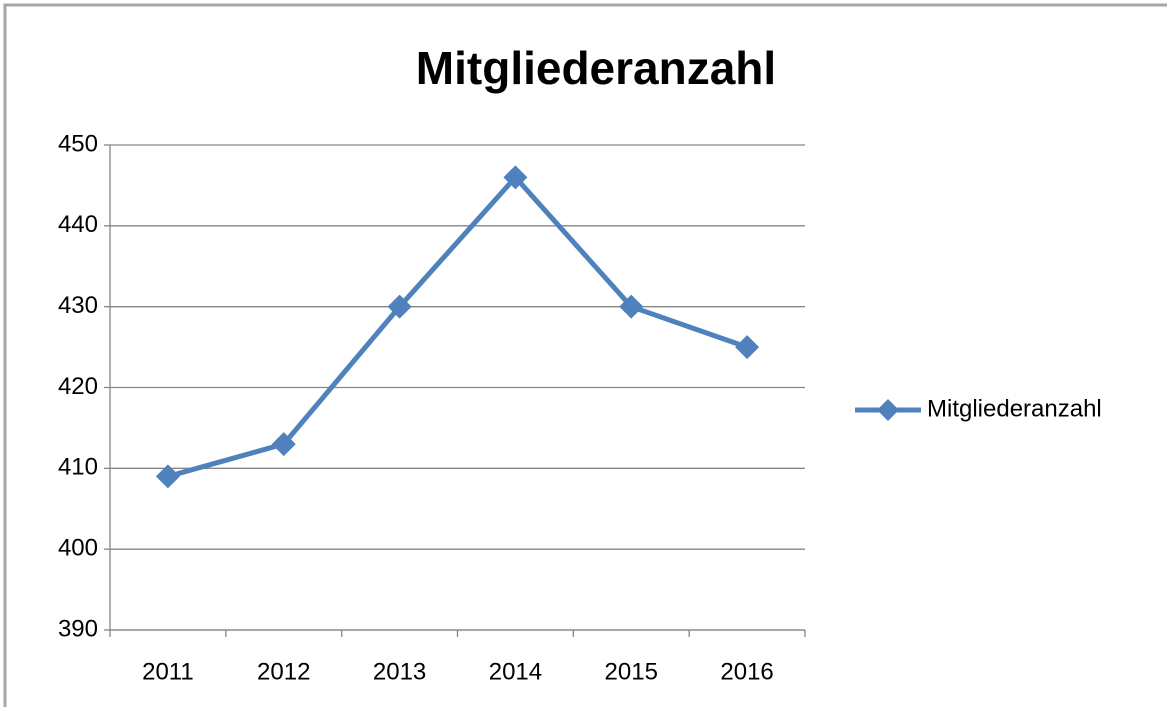 The width and height of the screenshot is (1167, 707). What do you see at coordinates (168, 671) in the screenshot?
I see `x-tick-label: 2011` at bounding box center [168, 671].